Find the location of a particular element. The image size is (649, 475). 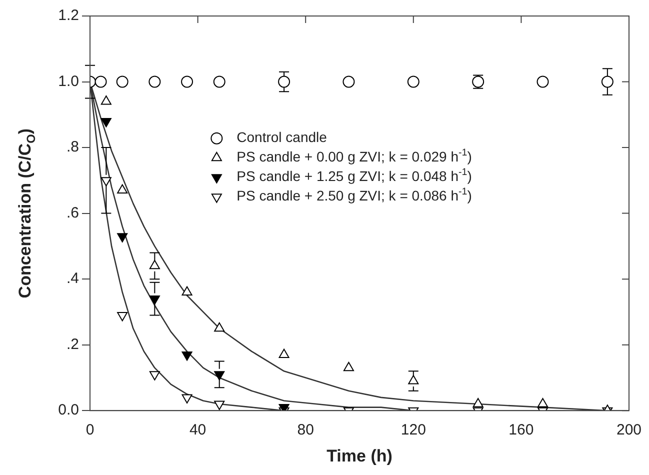

x-tick-label: 80 is located at coordinates (305, 430).